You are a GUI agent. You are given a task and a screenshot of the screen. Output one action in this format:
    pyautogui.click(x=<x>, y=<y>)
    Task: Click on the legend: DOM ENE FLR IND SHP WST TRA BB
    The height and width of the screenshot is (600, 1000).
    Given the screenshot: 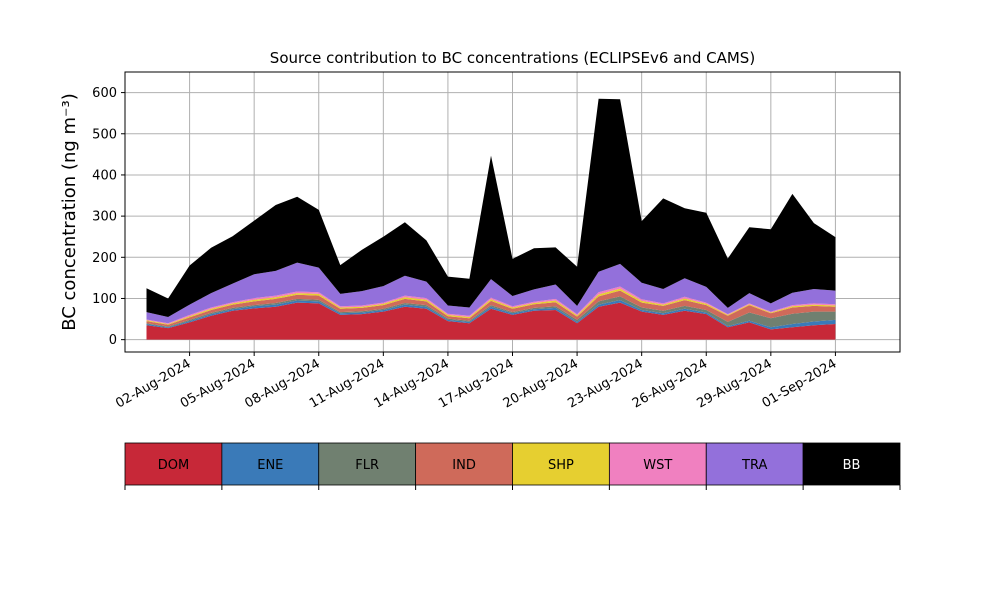 What is the action you would take?
    pyautogui.click(x=512, y=466)
    